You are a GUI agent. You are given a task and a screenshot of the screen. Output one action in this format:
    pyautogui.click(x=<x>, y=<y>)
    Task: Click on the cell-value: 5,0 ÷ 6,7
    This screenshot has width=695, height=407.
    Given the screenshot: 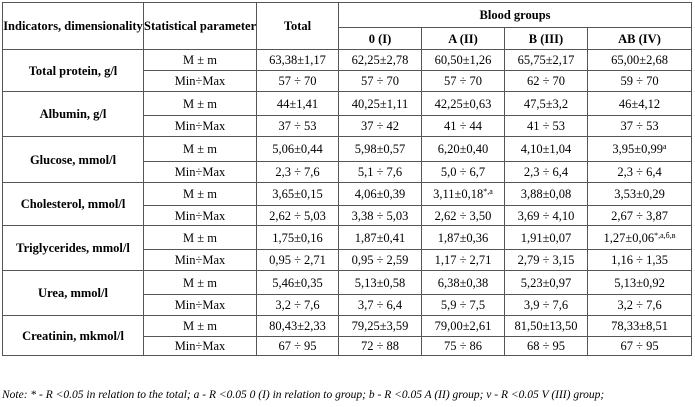 What is the action you would take?
    pyautogui.click(x=463, y=172)
    